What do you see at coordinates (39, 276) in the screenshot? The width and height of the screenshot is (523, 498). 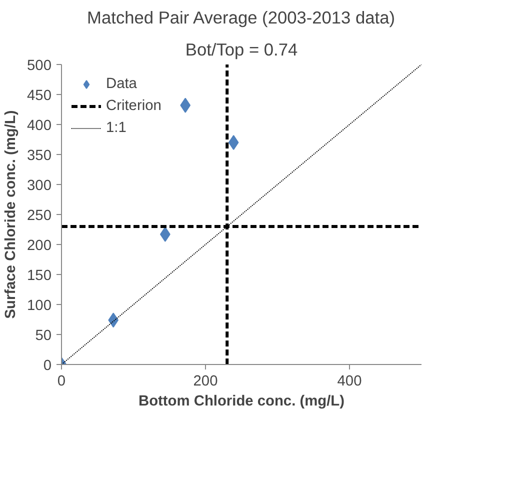 I see `y-tick-label: 150` at bounding box center [39, 276].